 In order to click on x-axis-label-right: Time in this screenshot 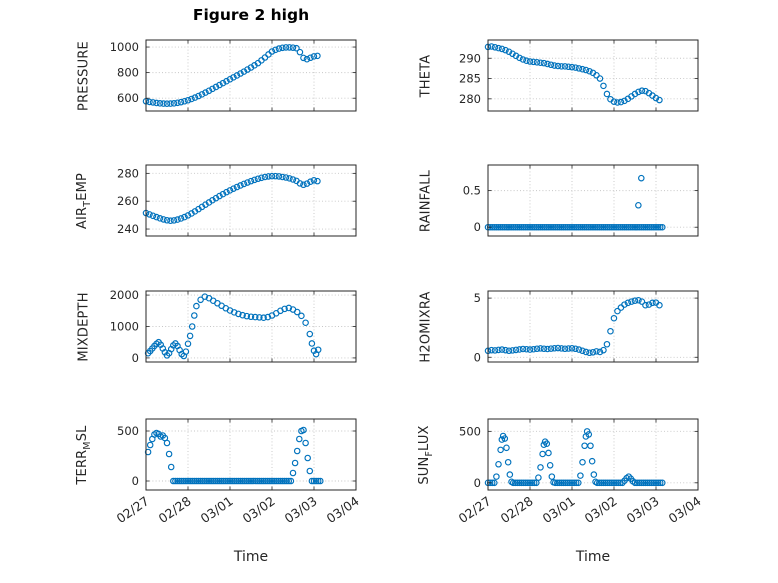, I will do `click(593, 557)`.